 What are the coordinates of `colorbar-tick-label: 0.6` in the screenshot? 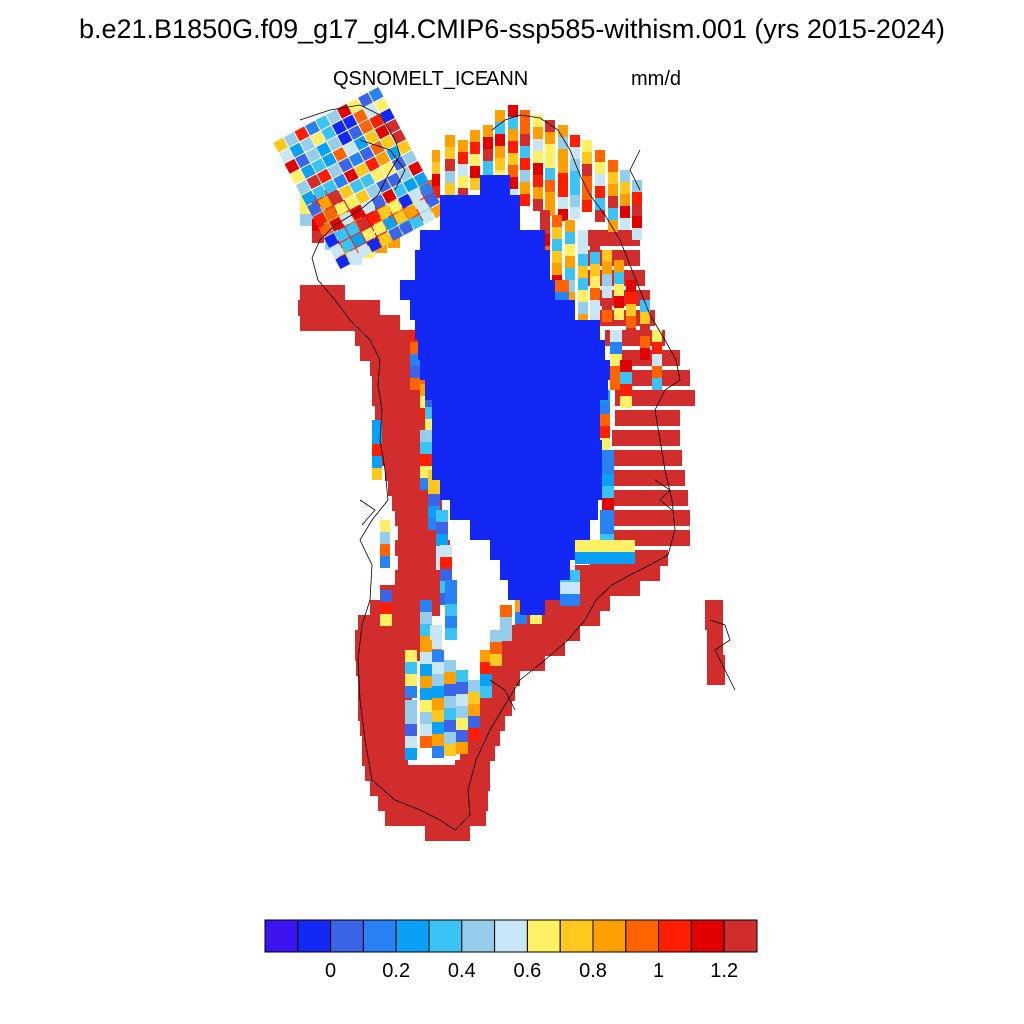 It's located at (527, 971).